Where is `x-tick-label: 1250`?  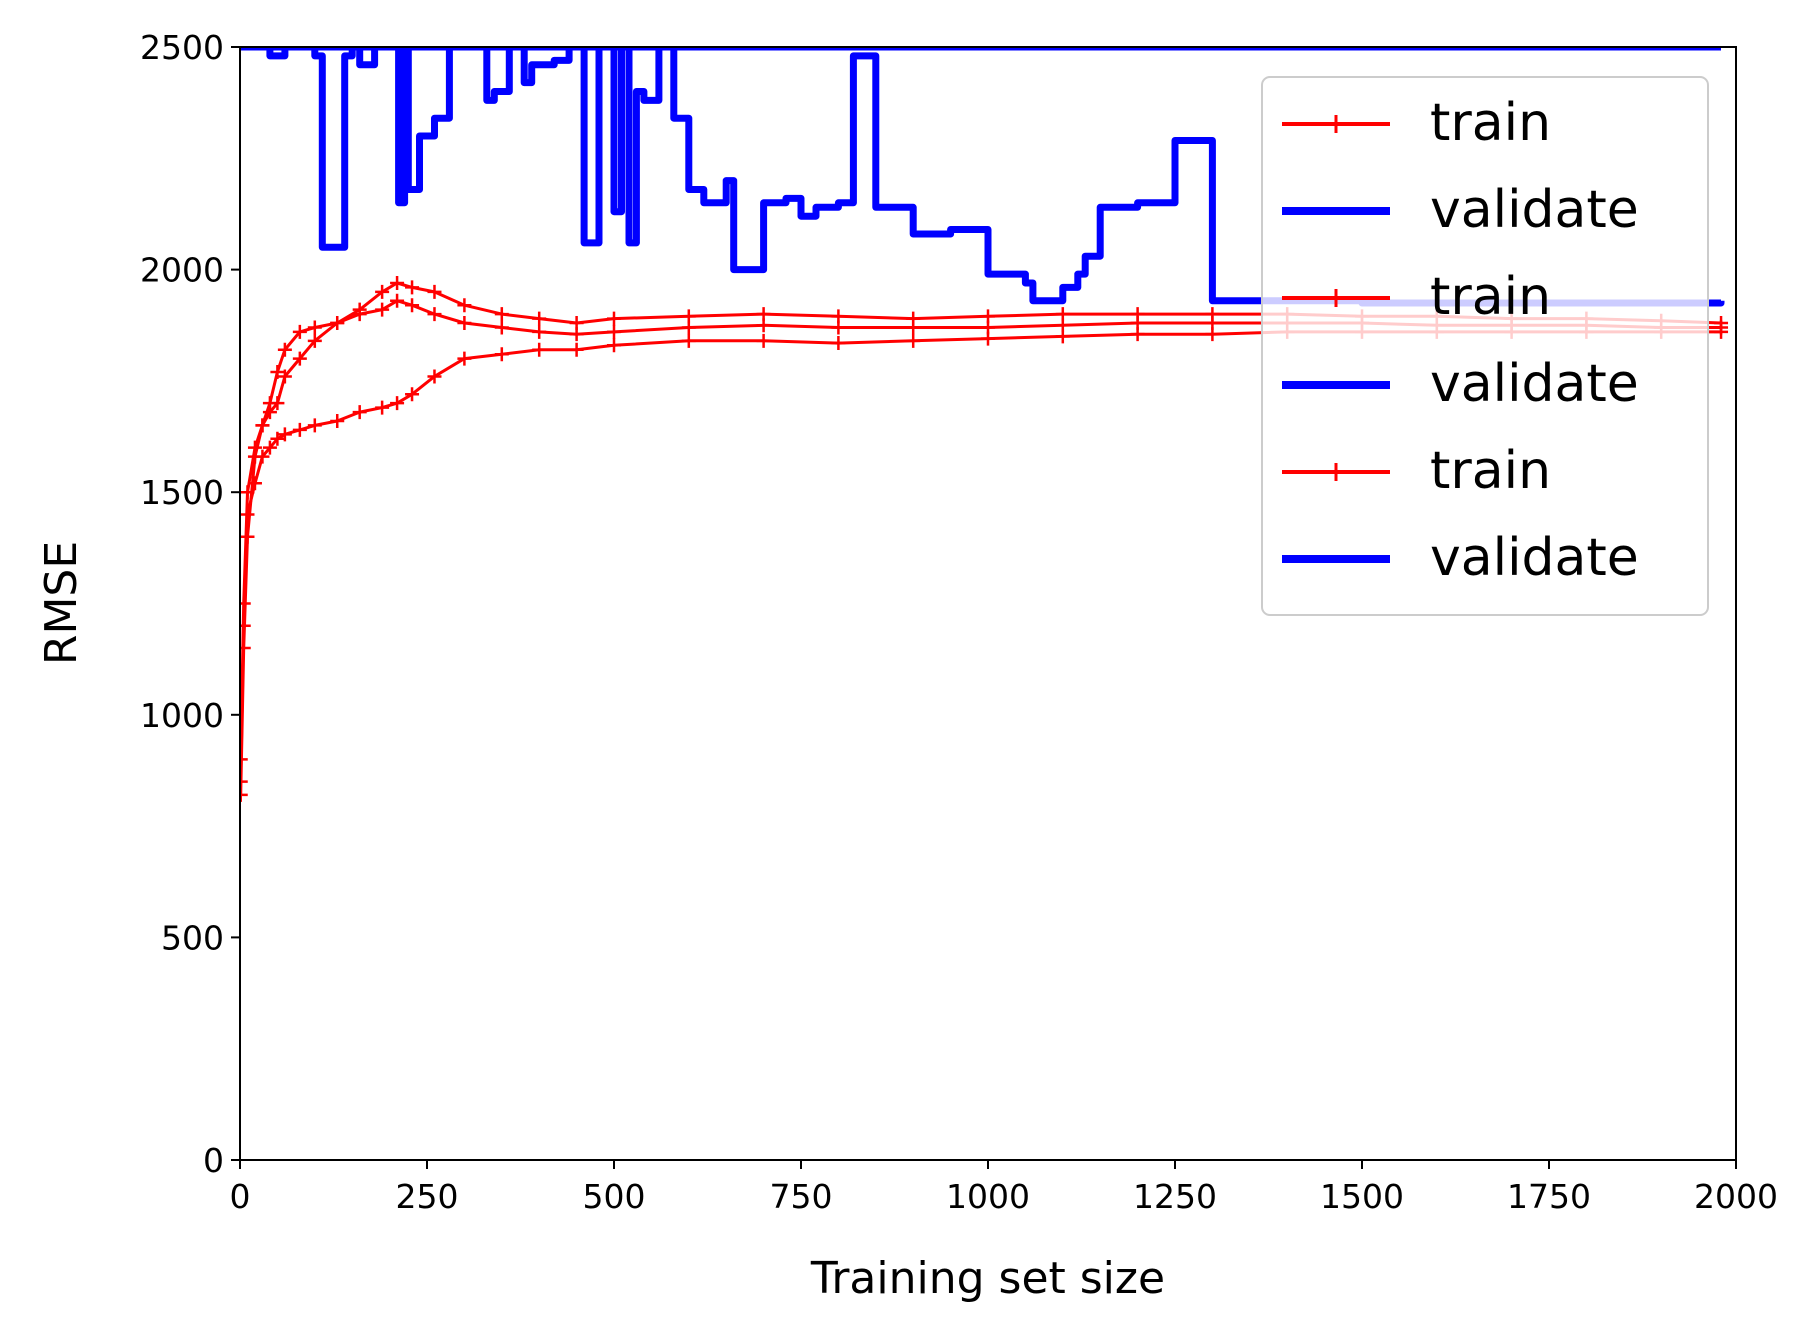
x-tick-label: 1250 is located at coordinates (1175, 1196).